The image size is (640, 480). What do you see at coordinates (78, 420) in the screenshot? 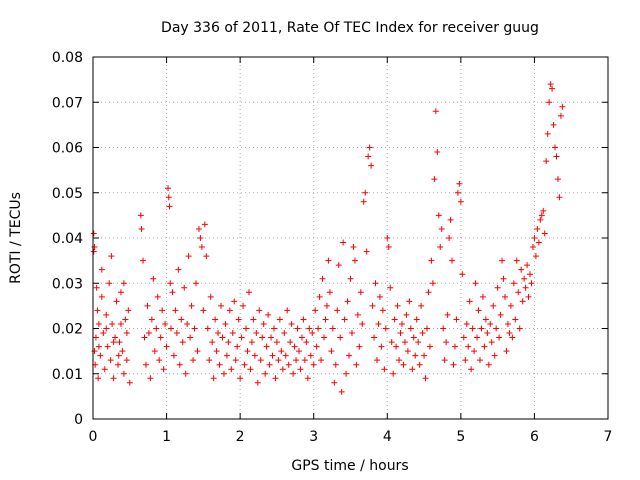
I see `y-tick-label-0: 0` at bounding box center [78, 420].